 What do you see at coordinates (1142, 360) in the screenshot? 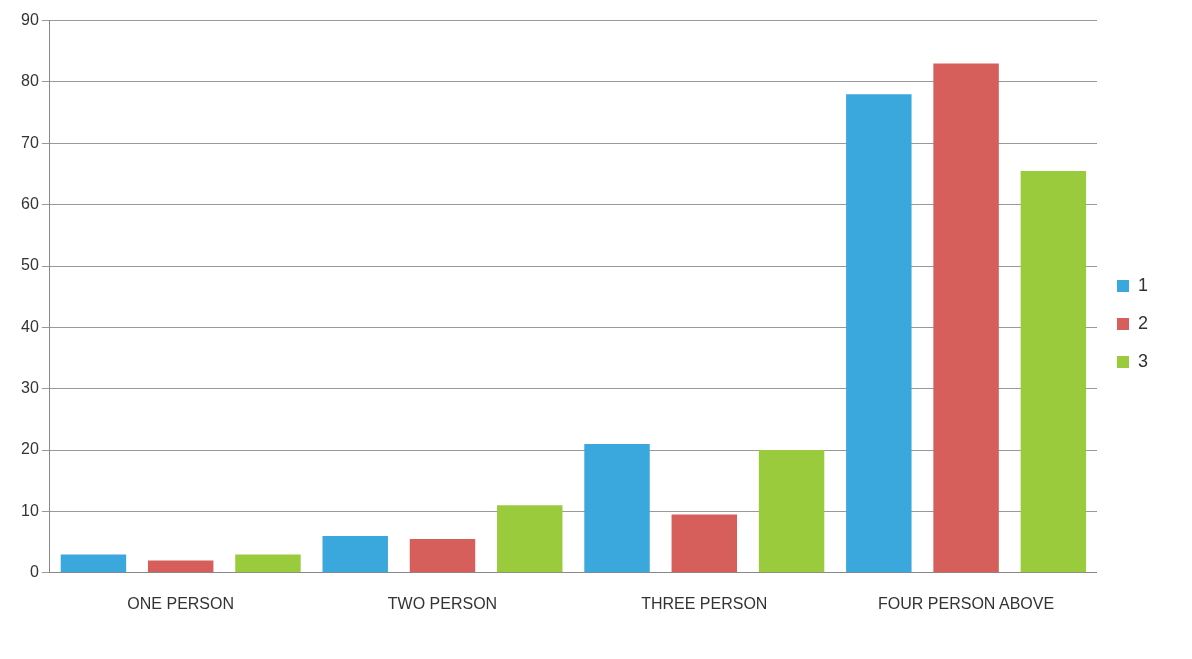
I see `legend-label: 3` at bounding box center [1142, 360].